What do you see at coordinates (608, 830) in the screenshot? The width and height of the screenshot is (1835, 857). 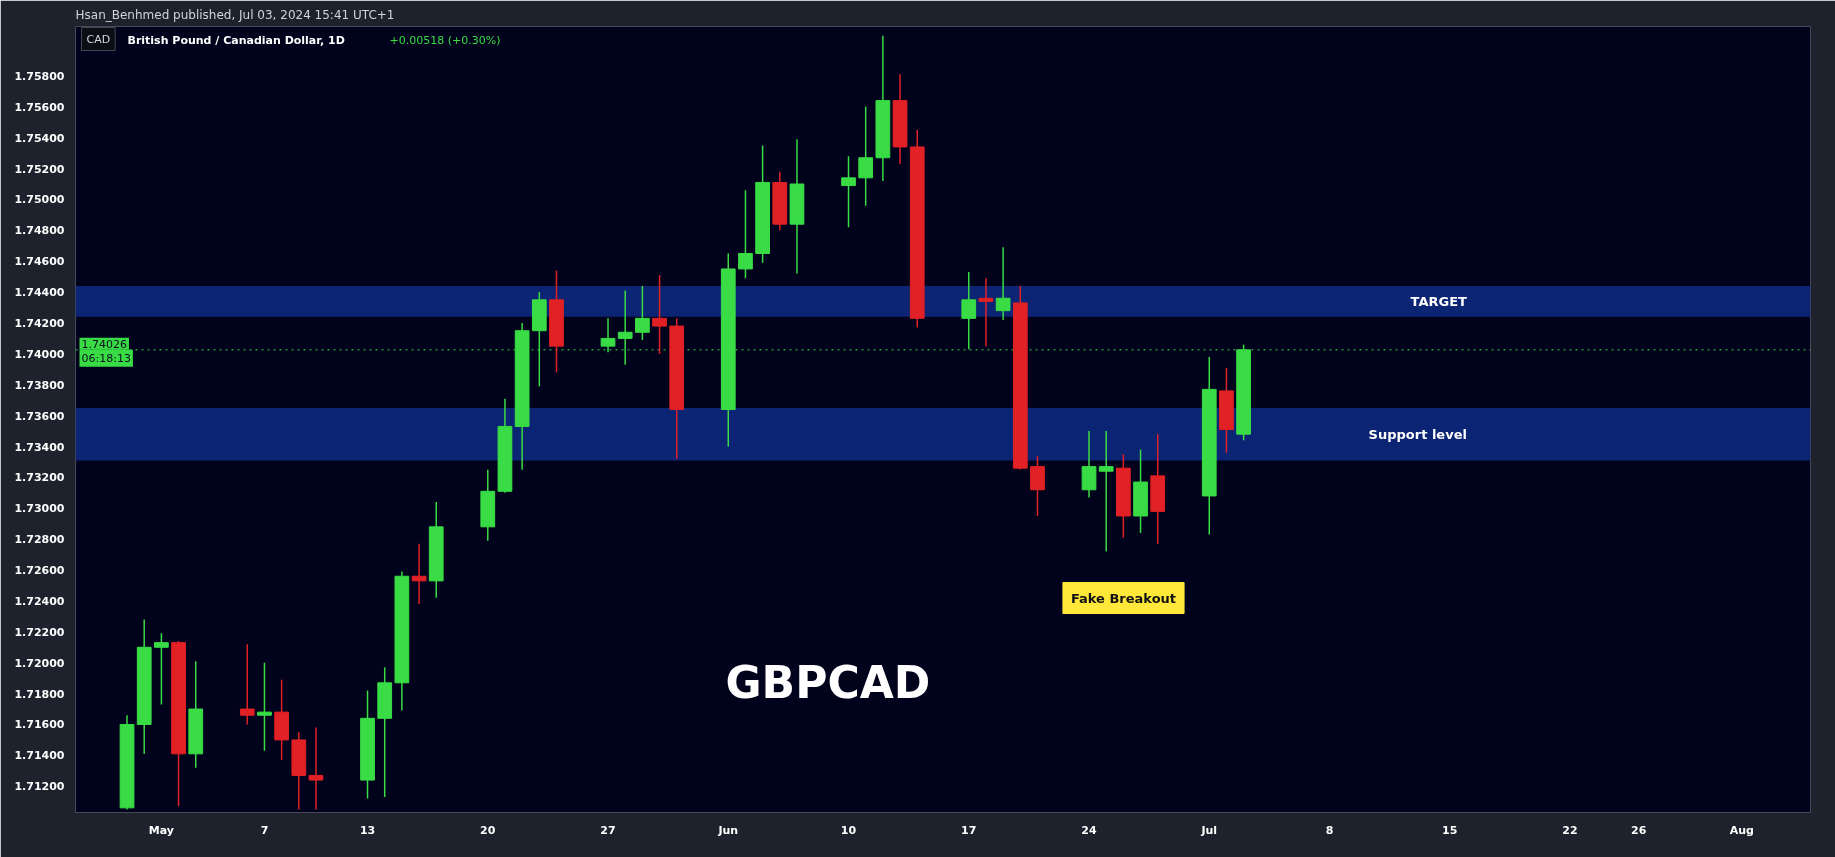 I see `x-tick-label: 27` at bounding box center [608, 830].